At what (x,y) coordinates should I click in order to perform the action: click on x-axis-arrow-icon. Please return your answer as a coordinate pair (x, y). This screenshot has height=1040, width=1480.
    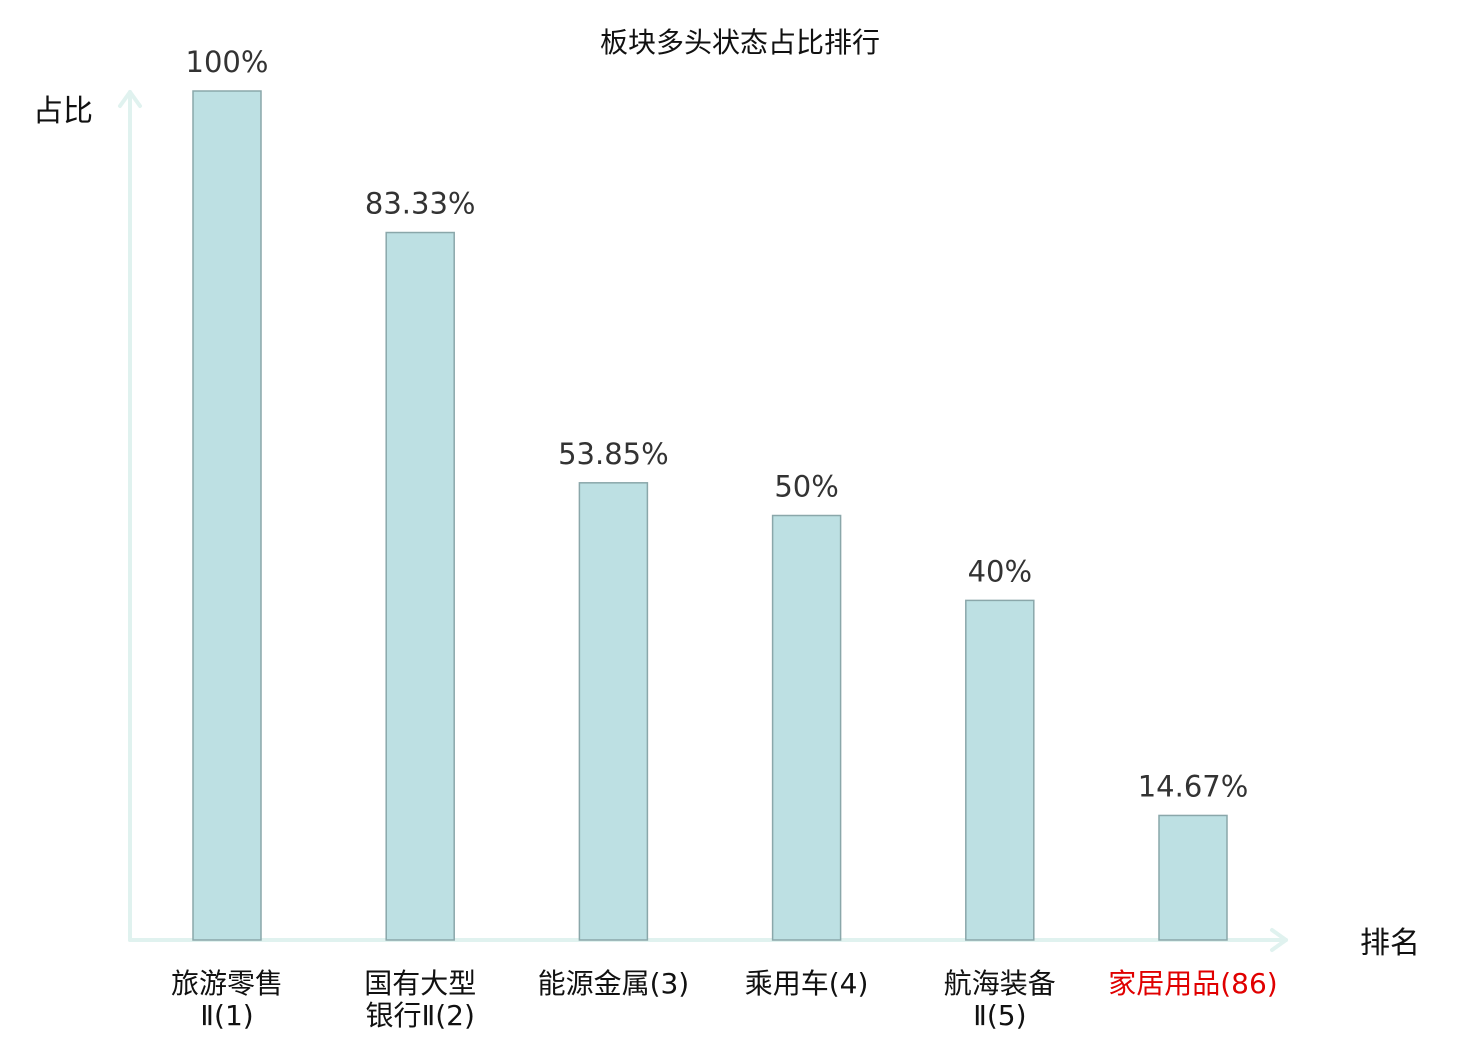
    Looking at the image, I should click on (1279, 940).